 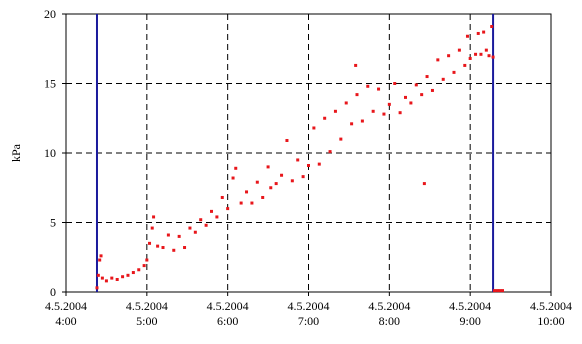 I want to click on x-tick-time: 6:00, so click(x=227, y=321).